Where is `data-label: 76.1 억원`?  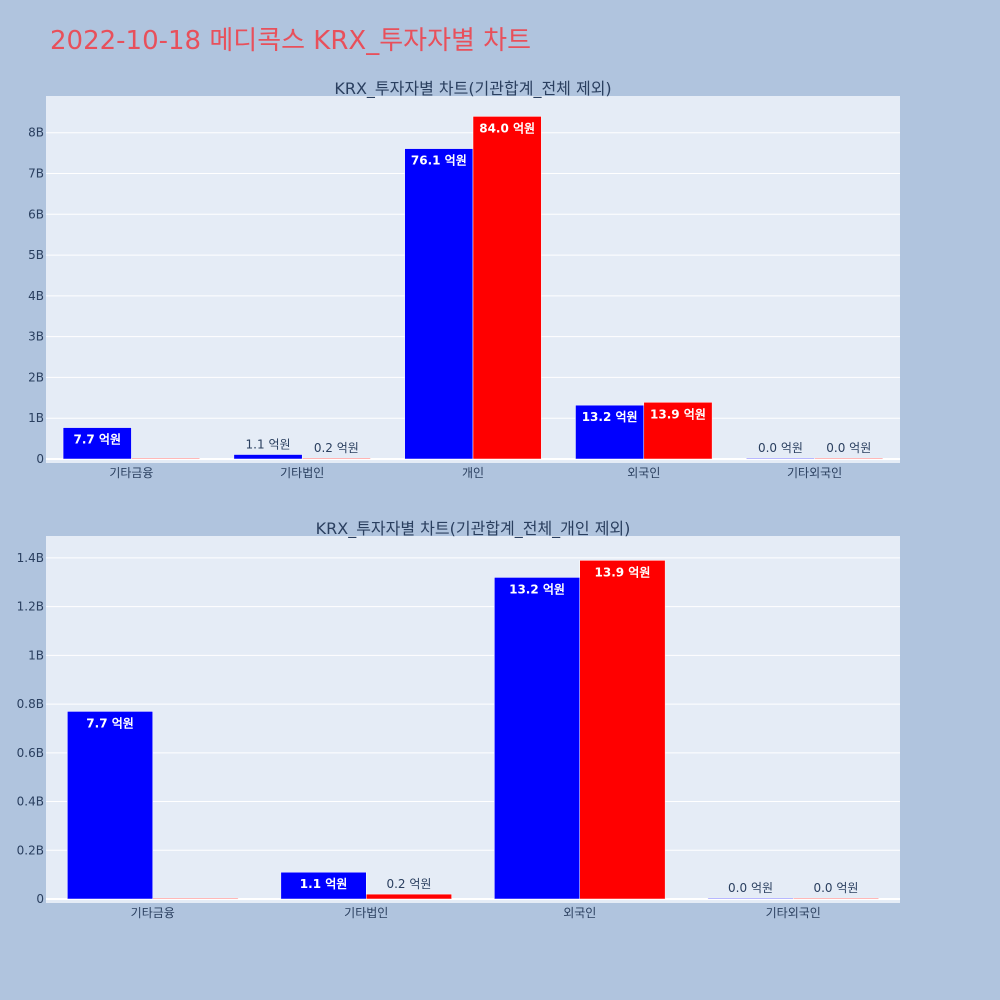 data-label: 76.1 억원 is located at coordinates (439, 161).